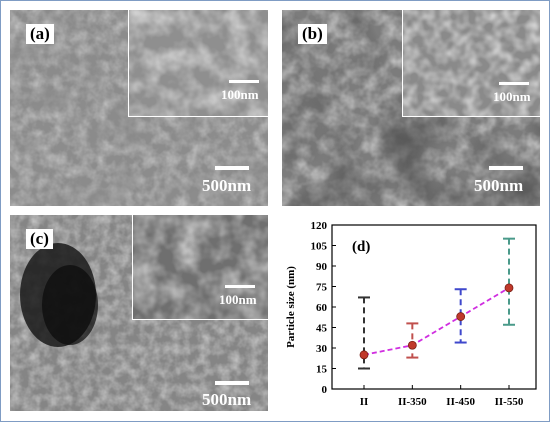 This screenshot has width=550, height=422. Describe the element at coordinates (322, 370) in the screenshot. I see `y-tick-label: 15` at that location.